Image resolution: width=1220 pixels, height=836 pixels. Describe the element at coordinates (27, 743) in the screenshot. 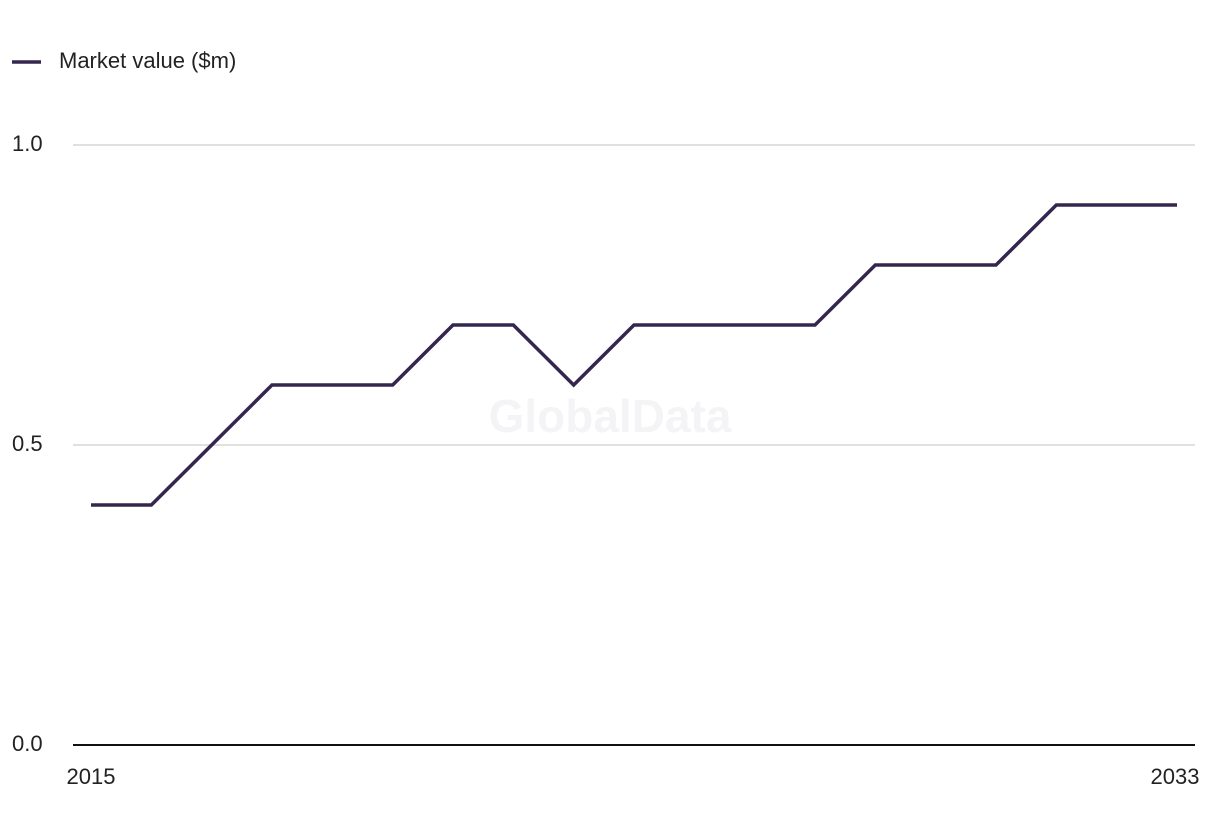

I see `y-tick-label: 0.0` at that location.